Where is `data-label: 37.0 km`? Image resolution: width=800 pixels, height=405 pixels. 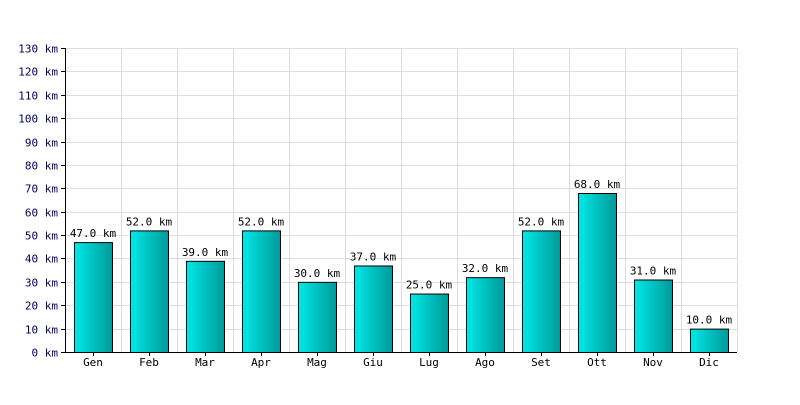 data-label: 37.0 km is located at coordinates (373, 256).